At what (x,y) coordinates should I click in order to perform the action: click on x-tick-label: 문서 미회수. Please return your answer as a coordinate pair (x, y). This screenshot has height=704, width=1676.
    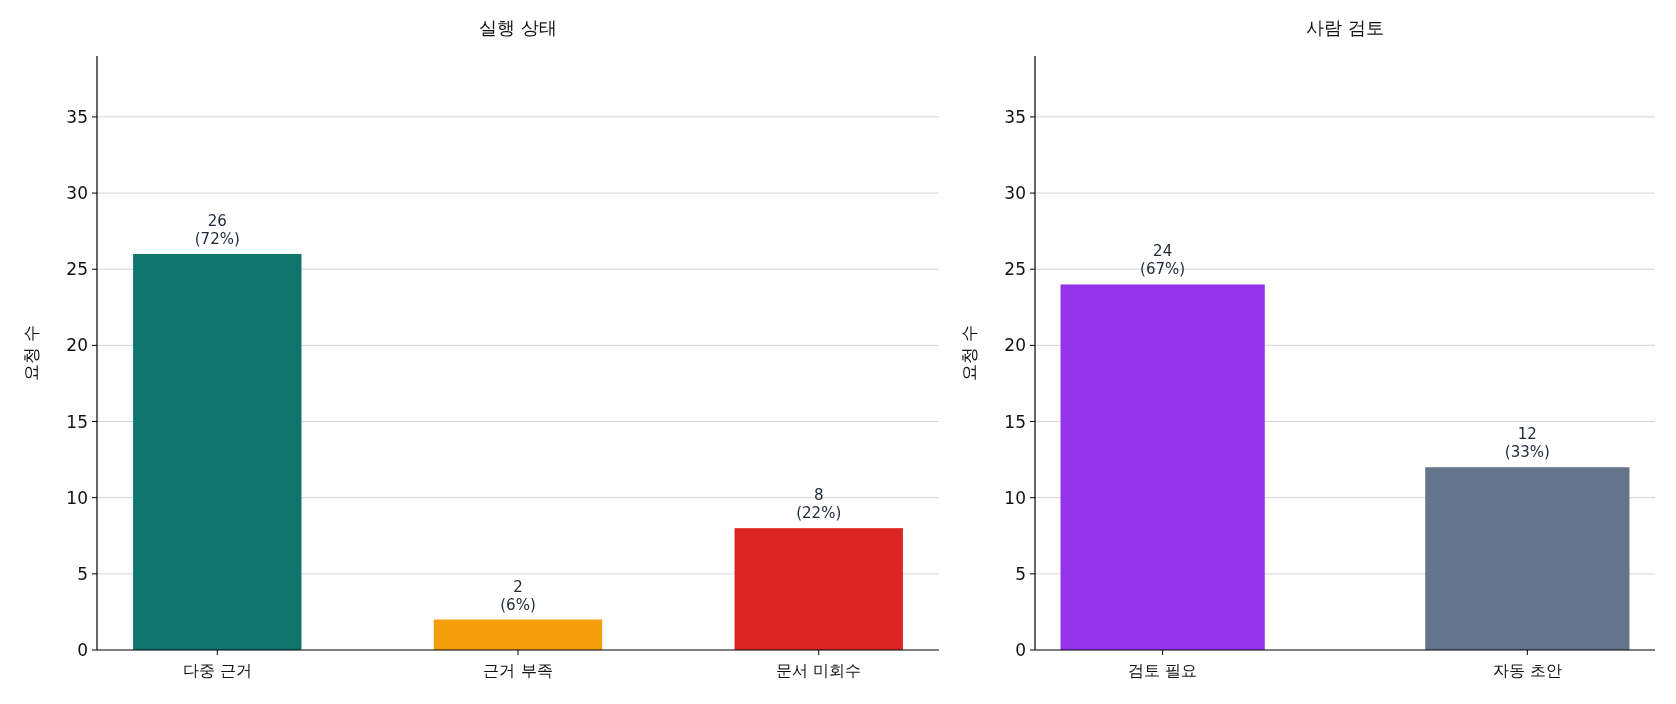
    Looking at the image, I should click on (819, 670).